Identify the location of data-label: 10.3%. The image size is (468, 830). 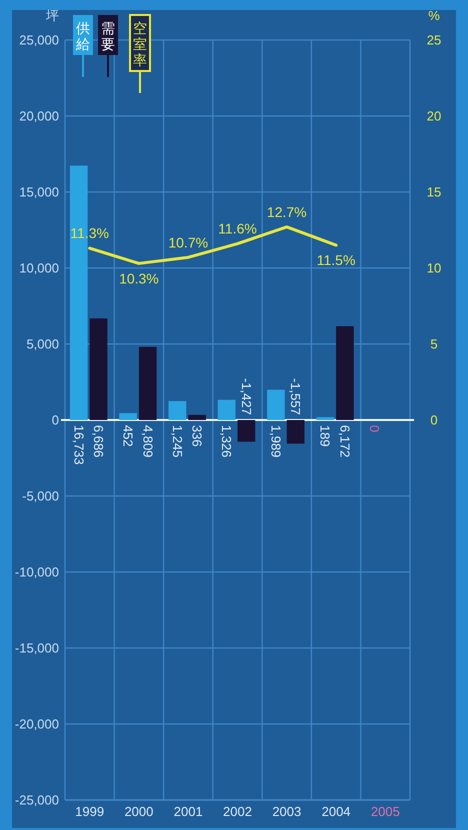
(139, 278).